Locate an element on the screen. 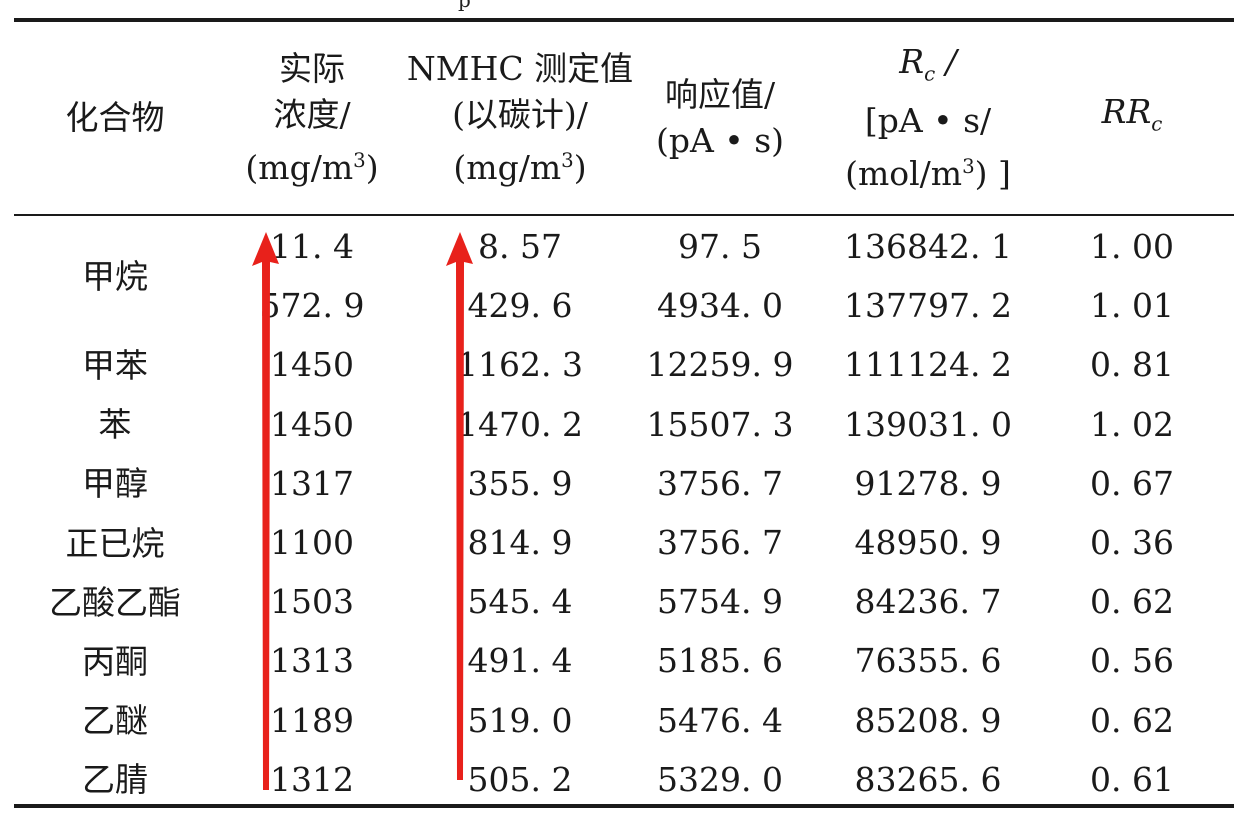 Image resolution: width=1238 pixels, height=826 pixels. table-cell: 814. 9 is located at coordinates (520, 542).